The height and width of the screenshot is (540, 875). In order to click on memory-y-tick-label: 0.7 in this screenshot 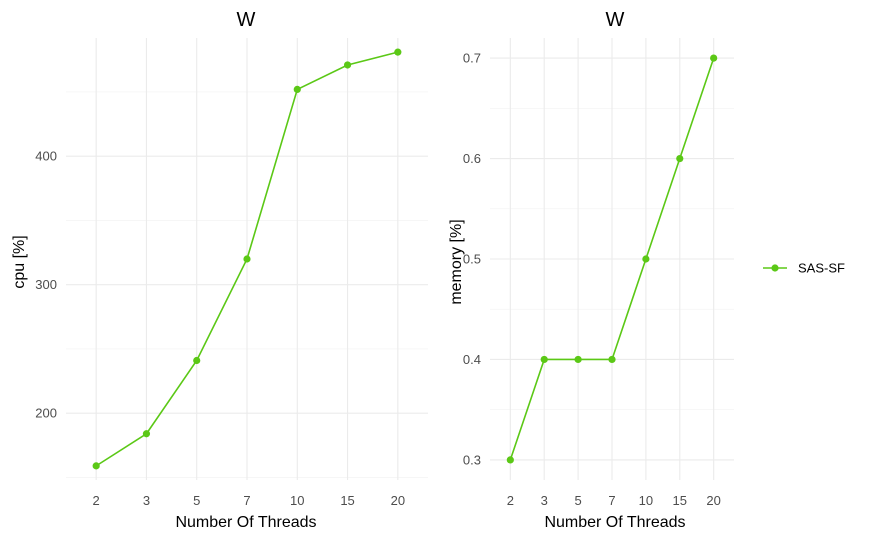, I will do `click(472, 58)`.